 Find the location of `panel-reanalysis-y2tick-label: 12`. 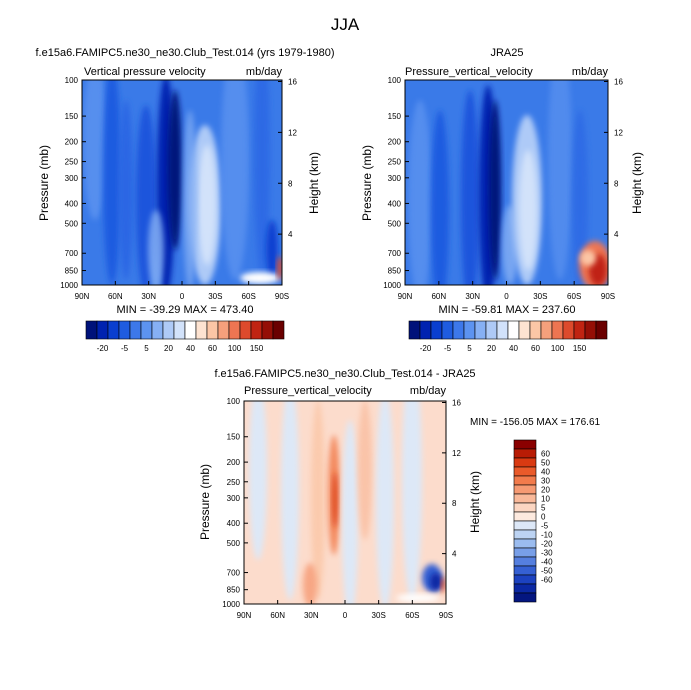

panel-reanalysis-y2tick-label: 12 is located at coordinates (618, 132).